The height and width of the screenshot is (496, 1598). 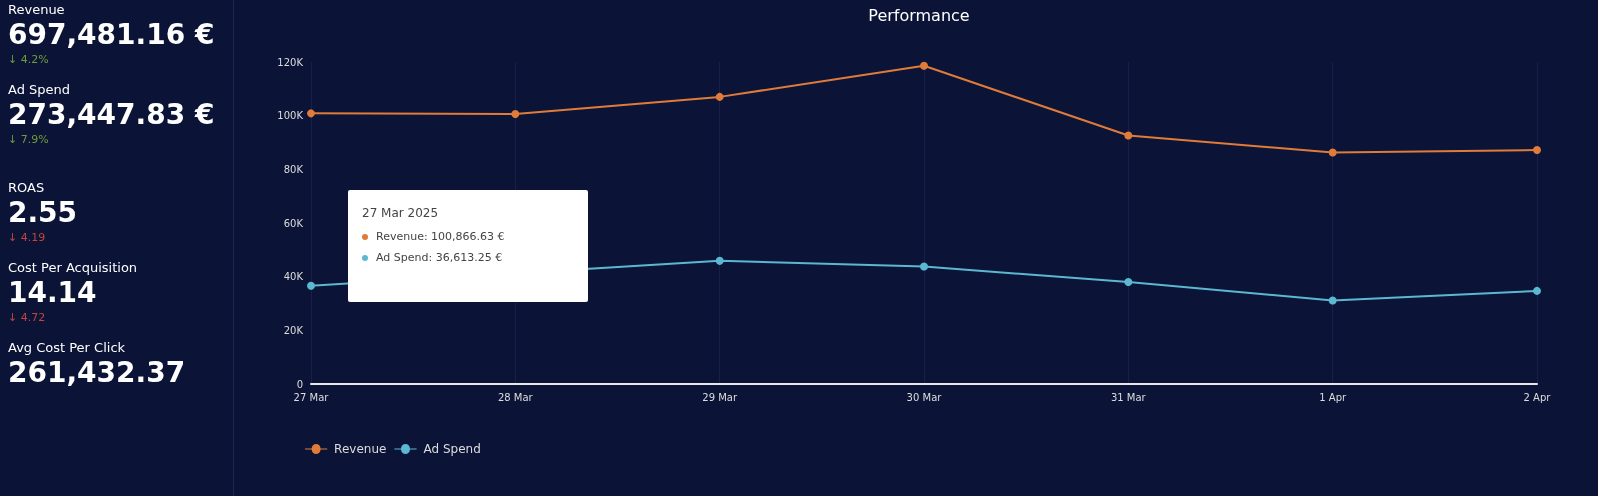 What do you see at coordinates (293, 277) in the screenshot?
I see `y-tick-label: 40K` at bounding box center [293, 277].